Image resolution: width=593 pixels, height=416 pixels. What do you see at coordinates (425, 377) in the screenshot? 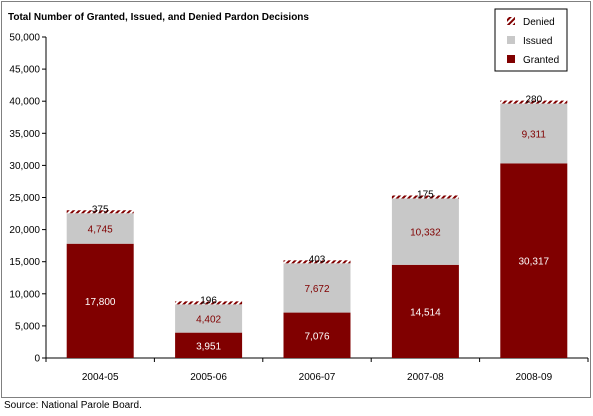
I see `x-tick-label: 2007-08` at bounding box center [425, 377].